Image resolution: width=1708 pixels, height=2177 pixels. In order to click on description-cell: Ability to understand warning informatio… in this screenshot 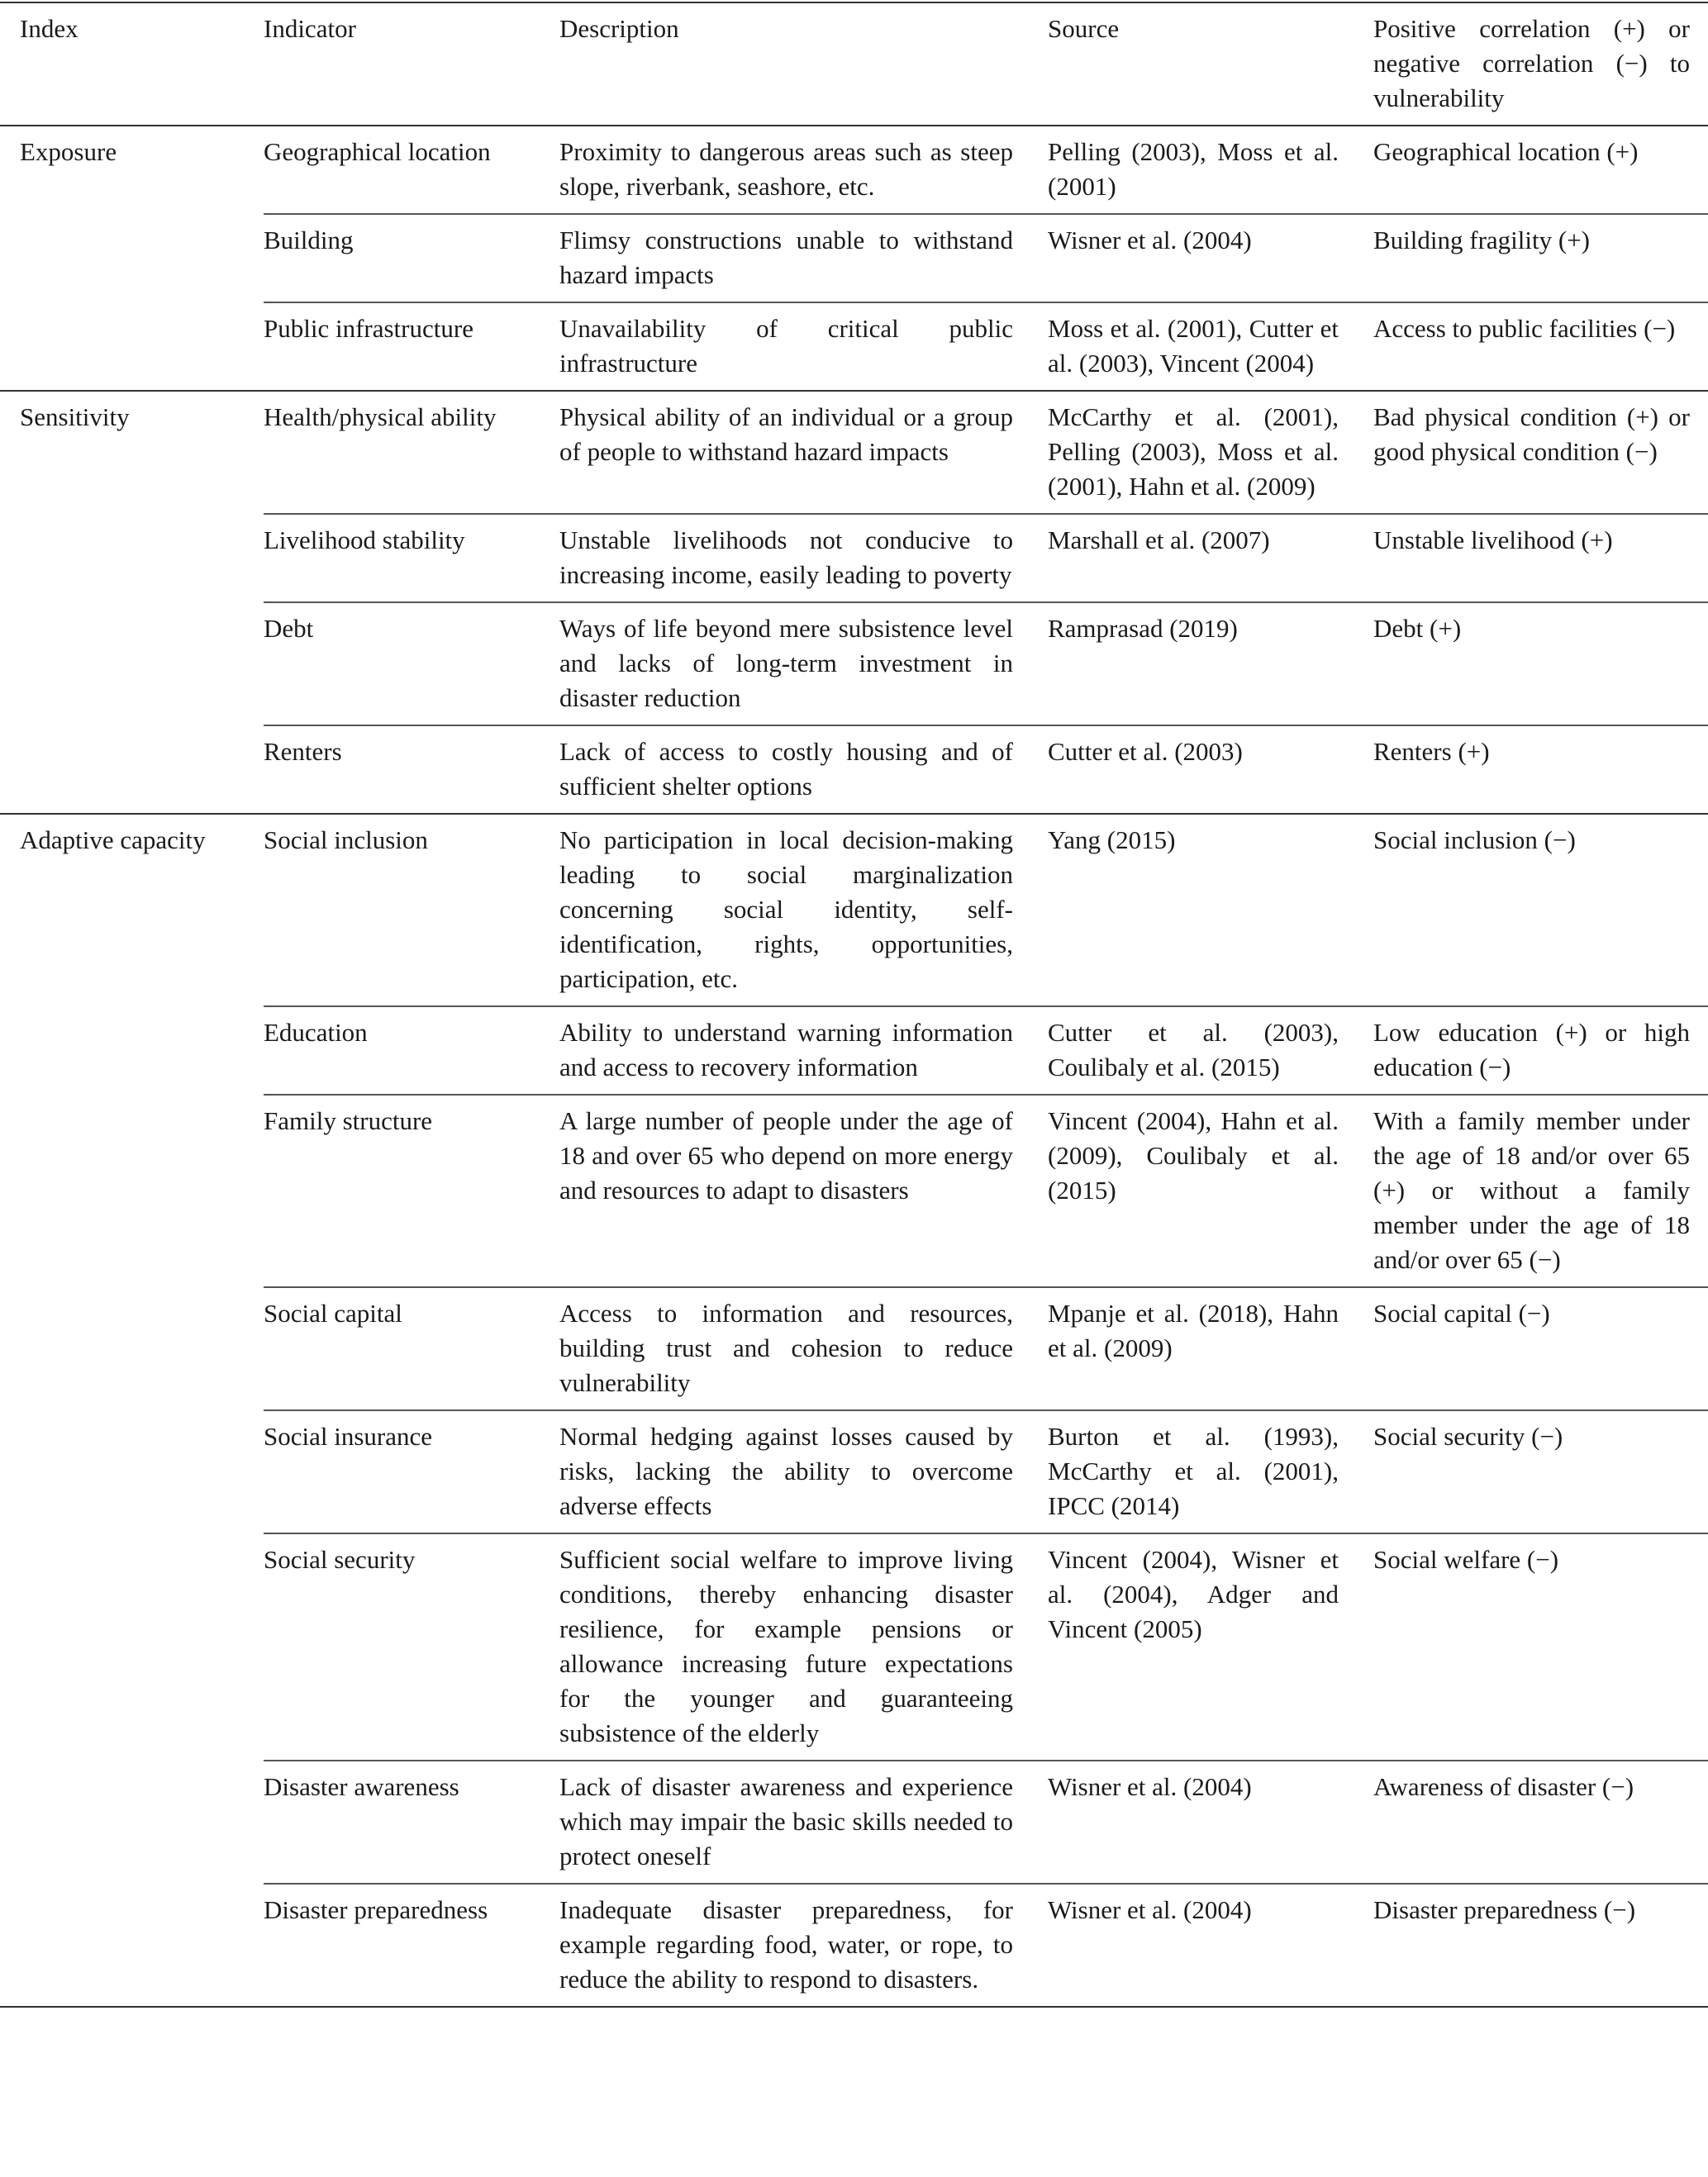, I will do `click(803, 1050)`.